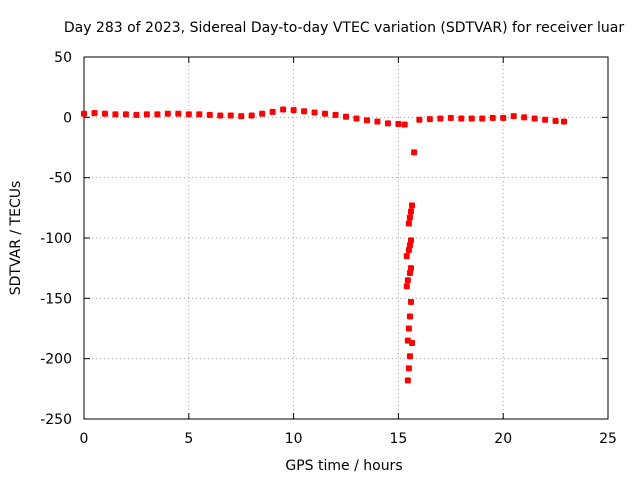 The width and height of the screenshot is (640, 480). What do you see at coordinates (56, 299) in the screenshot?
I see `y-tick-label: -150` at bounding box center [56, 299].